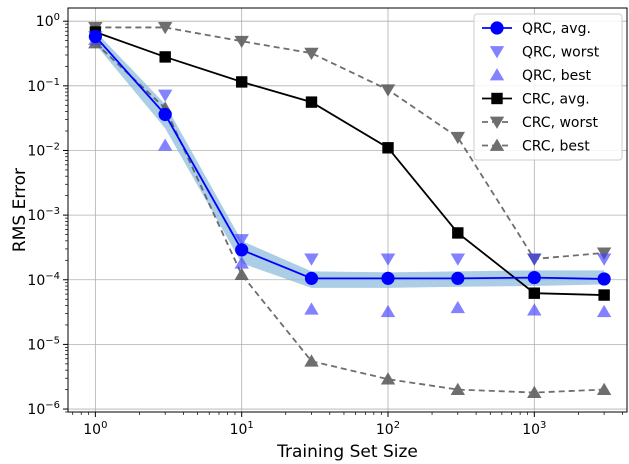 The image size is (629, 464). I want to click on legend-label-qrc-best: QRC, best, so click(557, 76).